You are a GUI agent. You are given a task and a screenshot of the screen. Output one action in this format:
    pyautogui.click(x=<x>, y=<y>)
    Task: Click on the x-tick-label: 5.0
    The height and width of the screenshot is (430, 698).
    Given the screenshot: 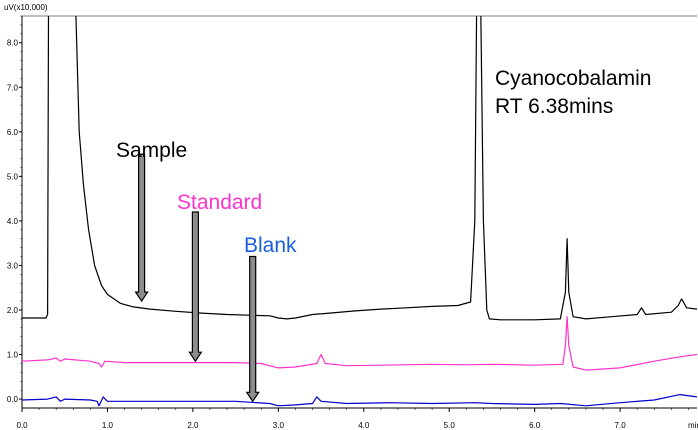 What is the action you would take?
    pyautogui.click(x=450, y=425)
    